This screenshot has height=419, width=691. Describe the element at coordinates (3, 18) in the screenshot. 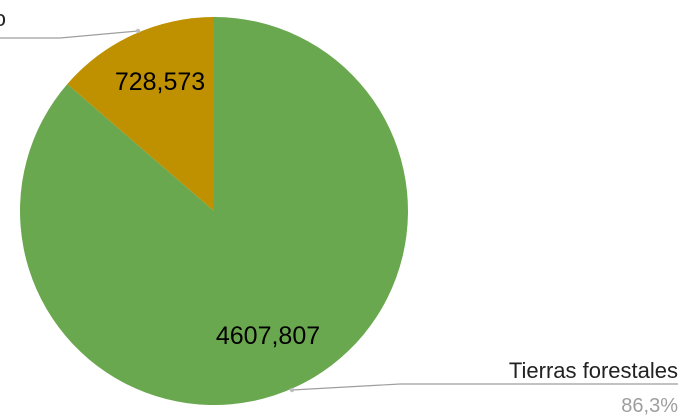

I see `slice-category-label: o` at that location.